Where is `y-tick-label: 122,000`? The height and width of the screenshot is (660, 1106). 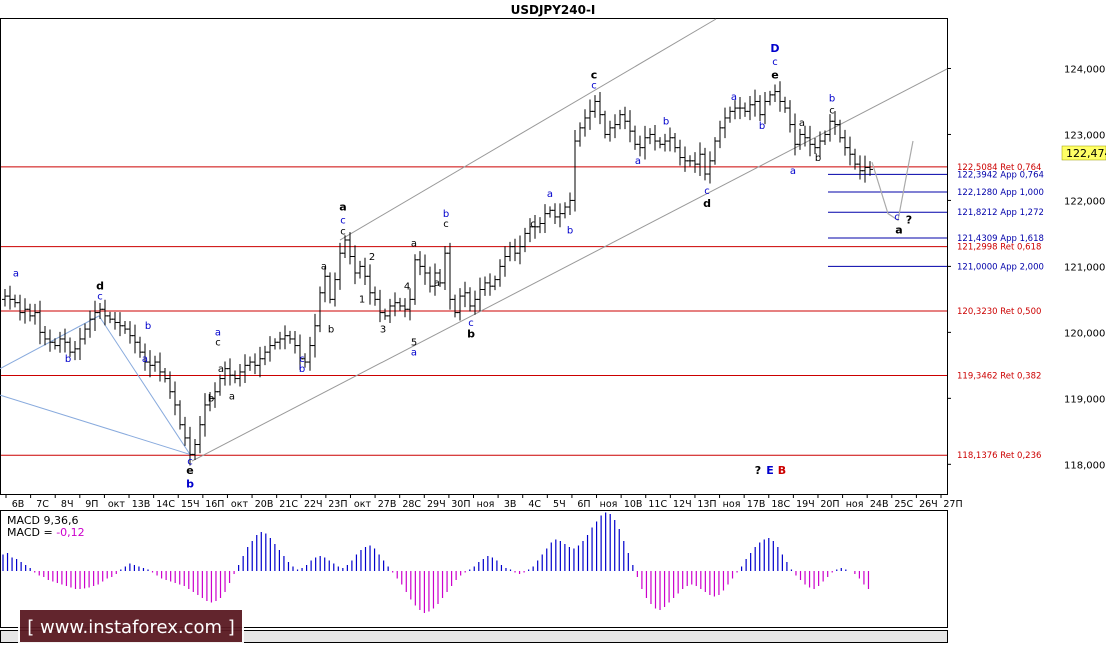 y-tick-label: 122,000 is located at coordinates (1084, 201).